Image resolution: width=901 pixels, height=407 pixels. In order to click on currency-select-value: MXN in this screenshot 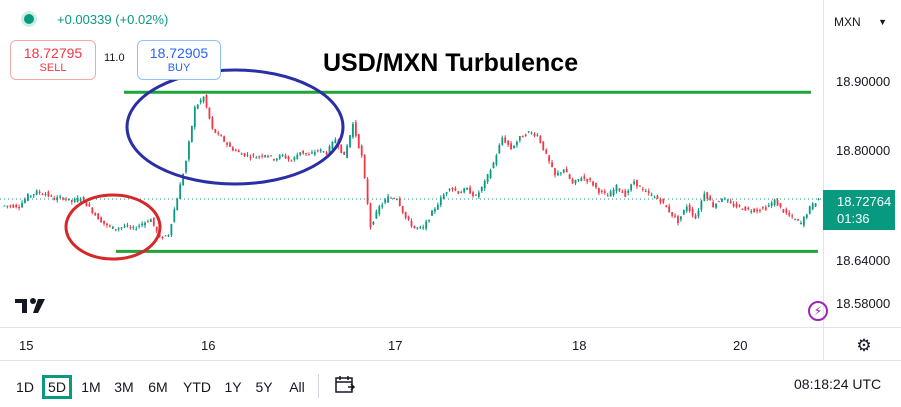, I will do `click(847, 22)`.